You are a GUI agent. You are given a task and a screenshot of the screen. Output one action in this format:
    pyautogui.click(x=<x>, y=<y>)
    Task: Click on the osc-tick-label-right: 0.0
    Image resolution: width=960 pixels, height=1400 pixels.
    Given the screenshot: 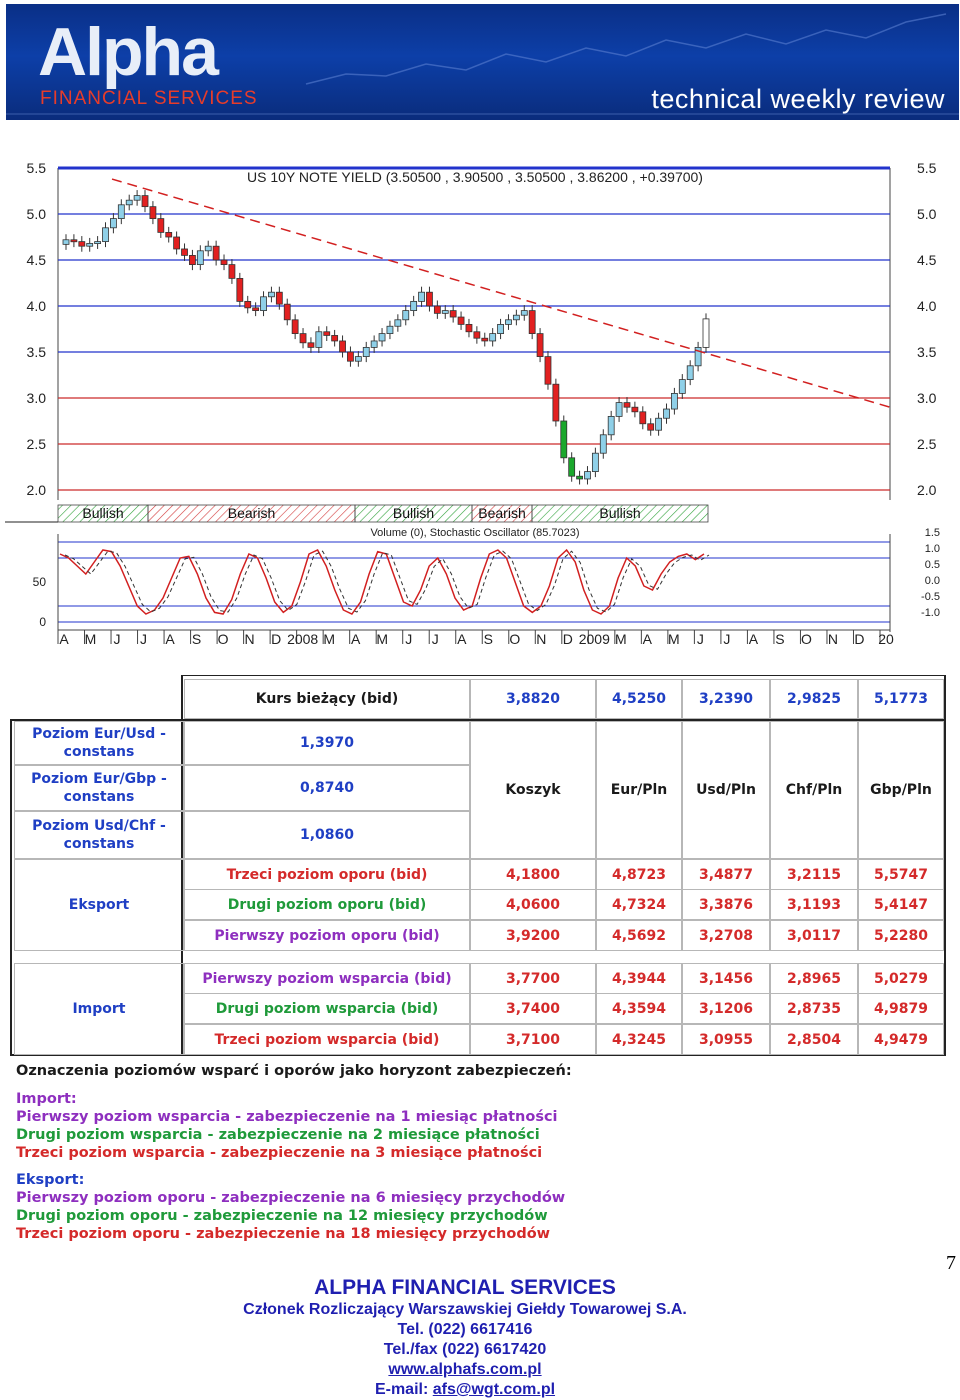 What is the action you would take?
    pyautogui.click(x=932, y=581)
    